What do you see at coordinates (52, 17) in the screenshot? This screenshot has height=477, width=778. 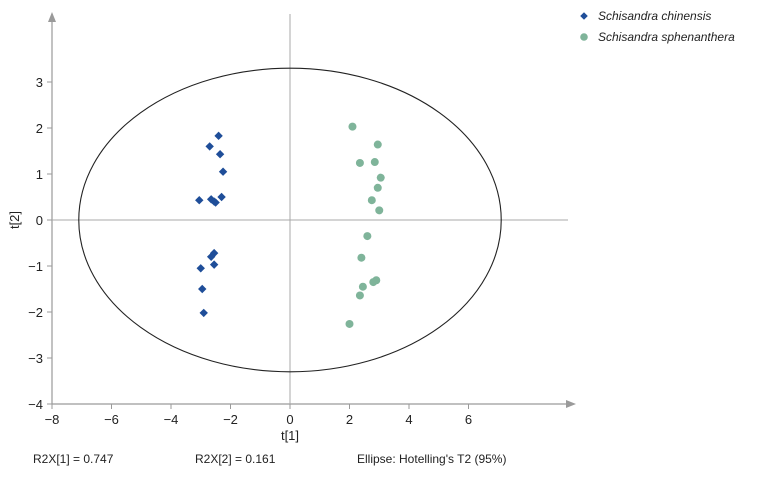 I see `y-axis-arrow` at bounding box center [52, 17].